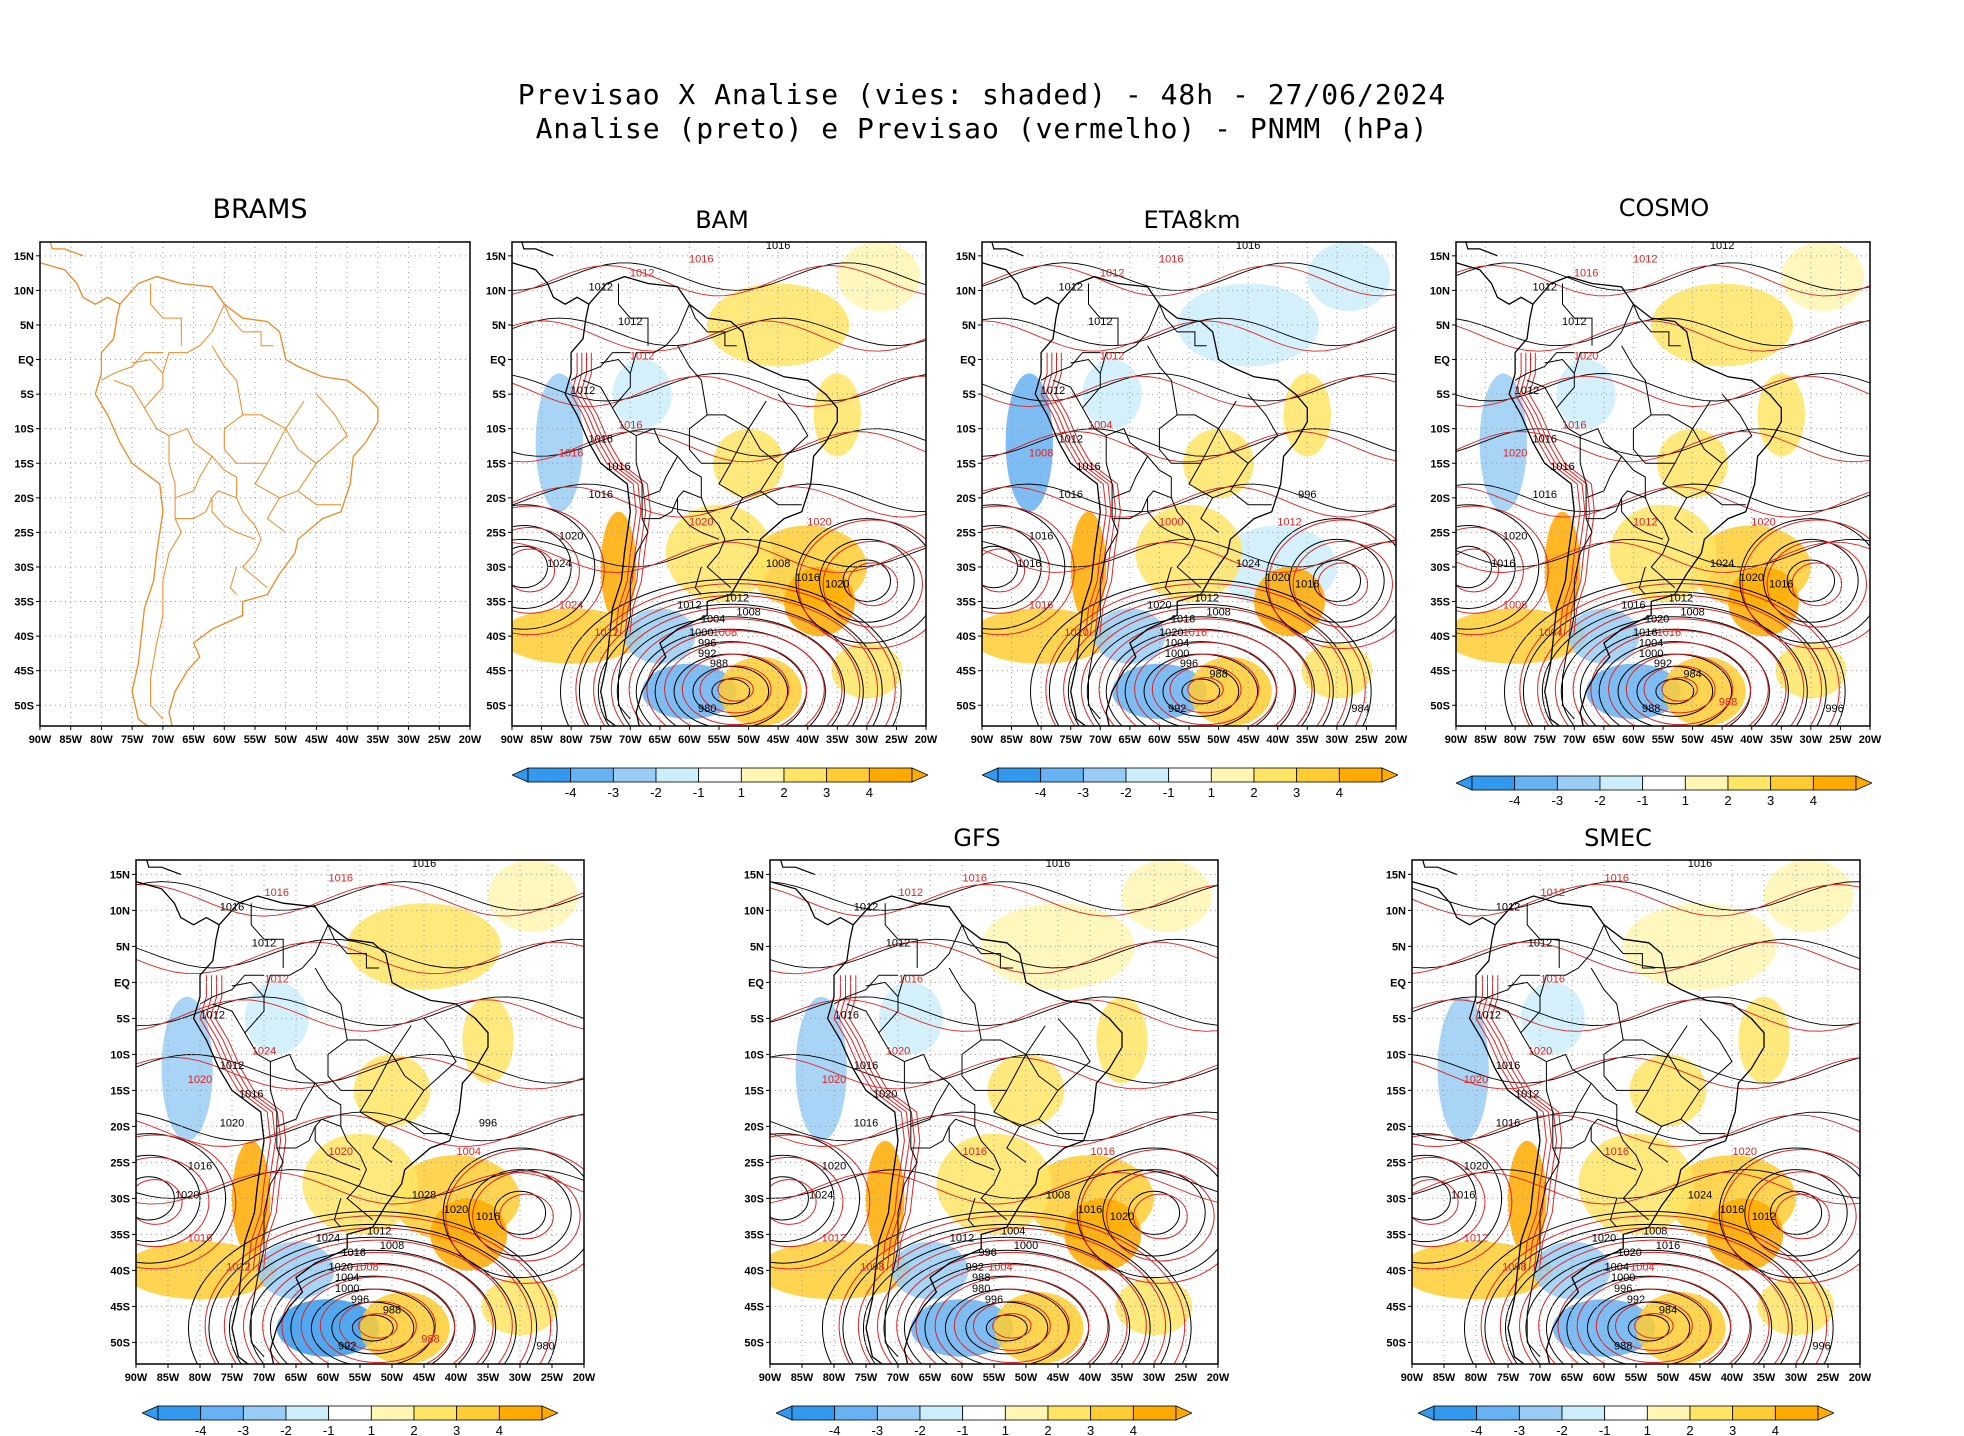 The width and height of the screenshot is (1964, 1436). Describe the element at coordinates (1476, 1167) in the screenshot. I see `analysis-contour-label: 1020` at that location.